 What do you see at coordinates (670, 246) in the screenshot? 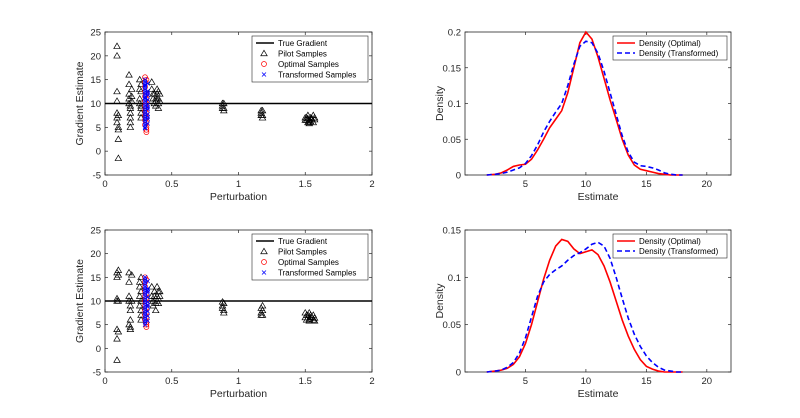
I see `legend: Density (Optimal)Density (Transformed)` at bounding box center [670, 246].